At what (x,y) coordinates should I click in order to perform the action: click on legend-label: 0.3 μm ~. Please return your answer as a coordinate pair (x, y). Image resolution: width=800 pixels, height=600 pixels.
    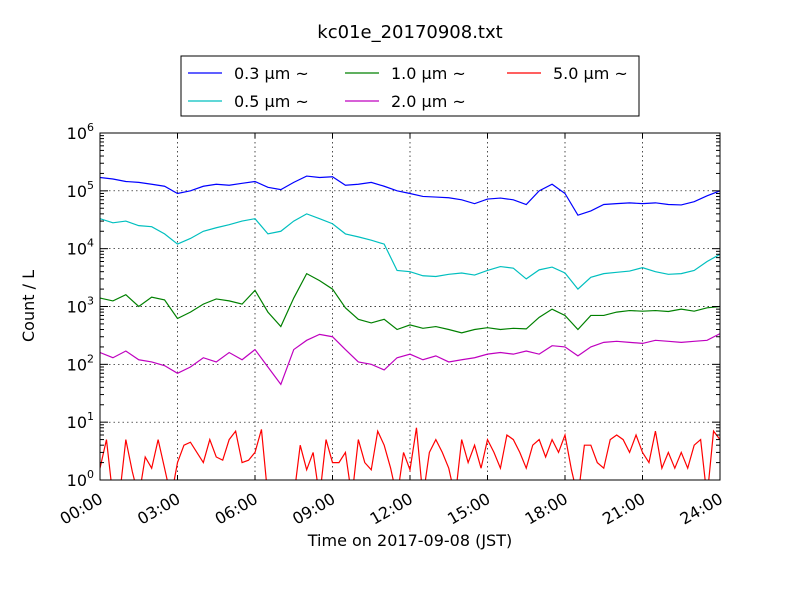
    Looking at the image, I should click on (271, 73).